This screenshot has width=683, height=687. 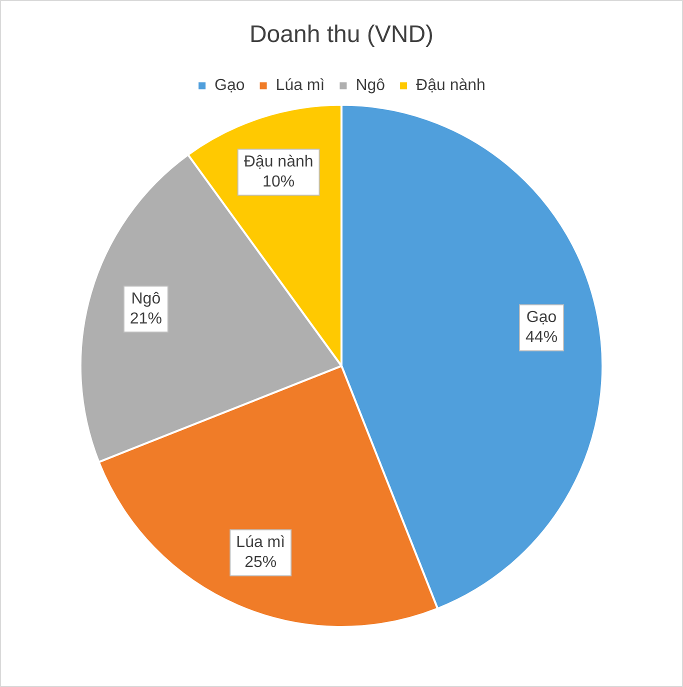 I want to click on legend-label: Đậu nành, so click(x=451, y=85).